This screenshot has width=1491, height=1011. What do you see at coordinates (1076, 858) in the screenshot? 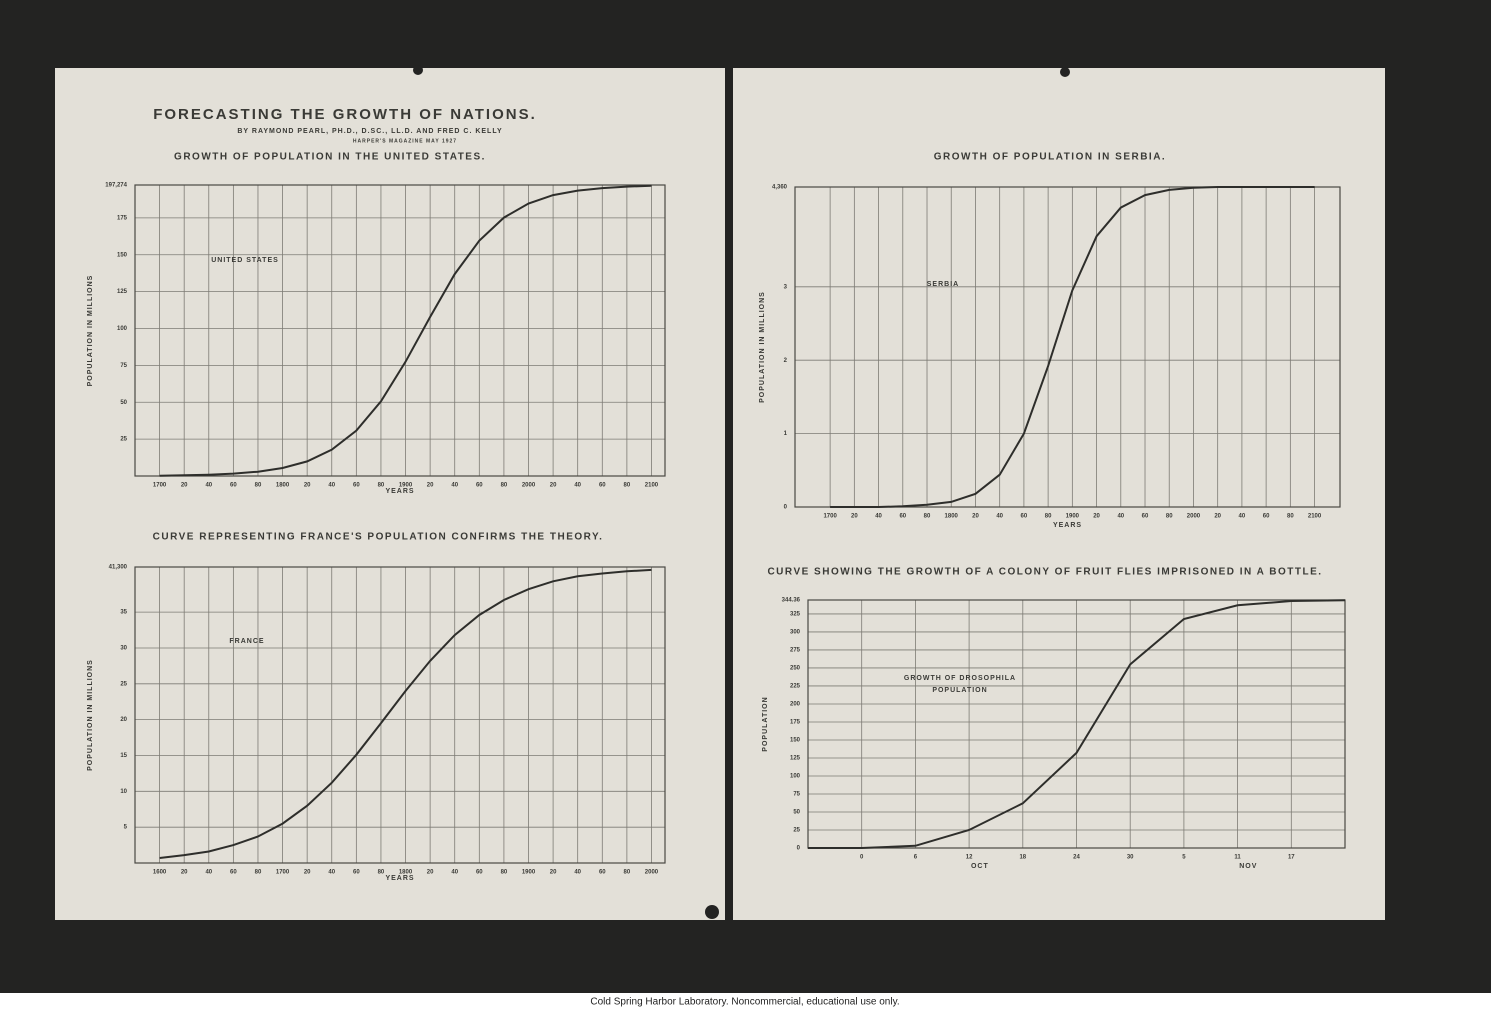
I see `x-tick-label: 24` at bounding box center [1076, 858].